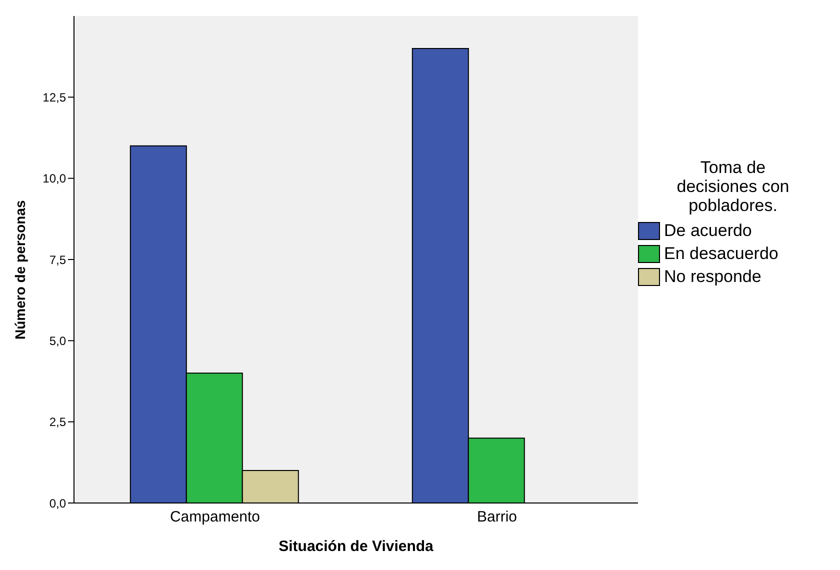 The height and width of the screenshot is (570, 840). Describe the element at coordinates (54, 97) in the screenshot. I see `y-tick-label: 12,5` at that location.